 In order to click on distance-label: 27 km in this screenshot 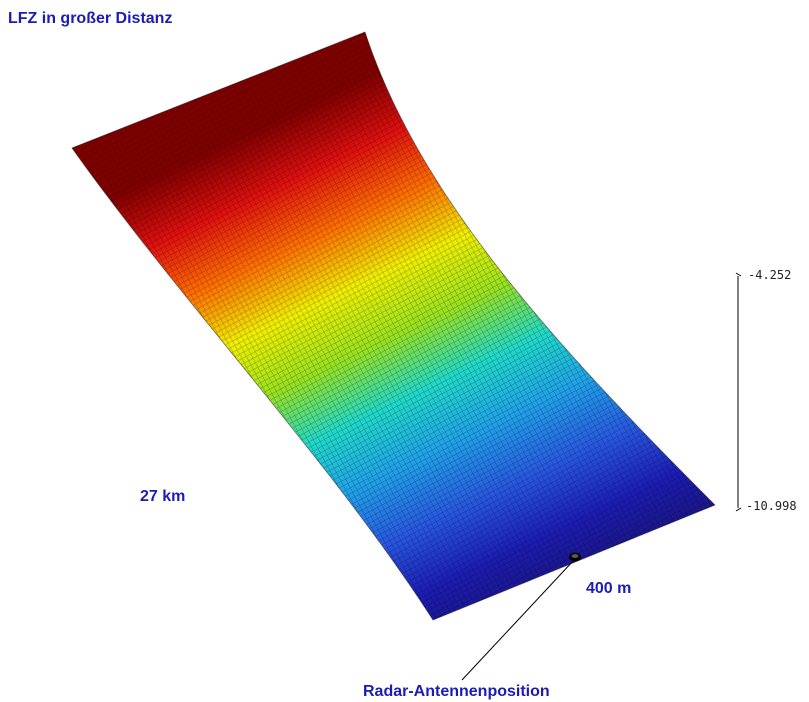, I will do `click(163, 496)`.